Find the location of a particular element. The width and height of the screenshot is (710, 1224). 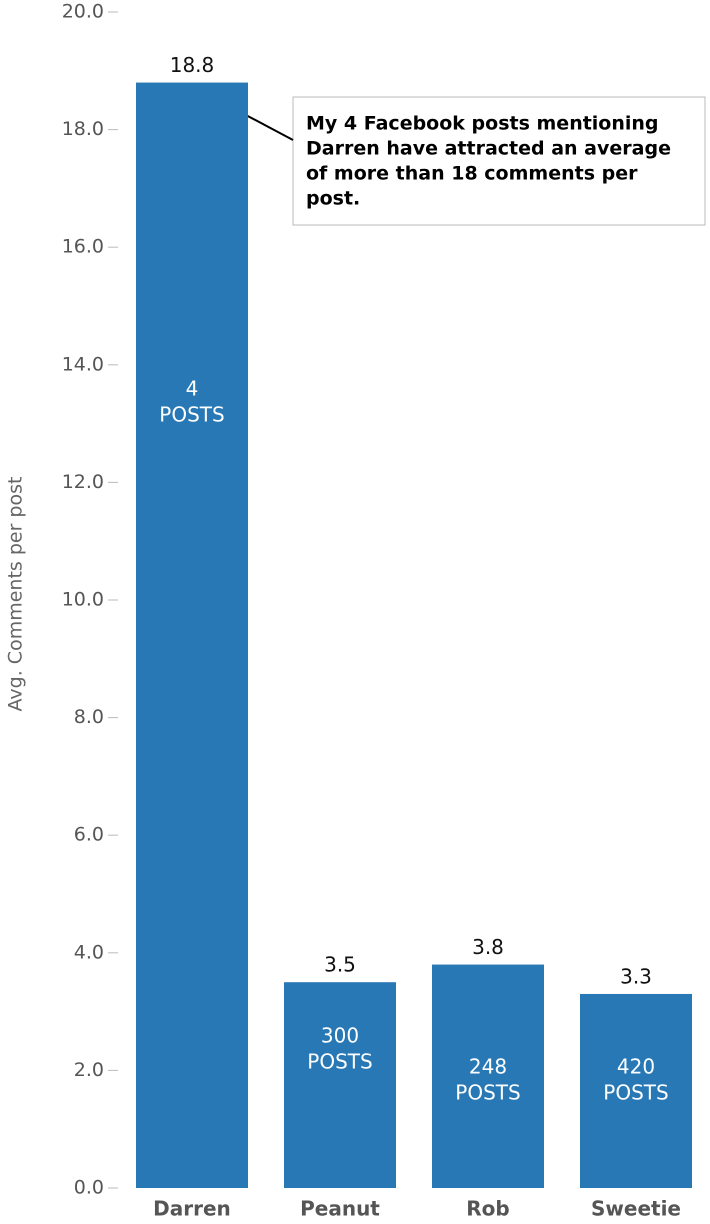

y-tick-label: 6.0 is located at coordinates (89, 835).